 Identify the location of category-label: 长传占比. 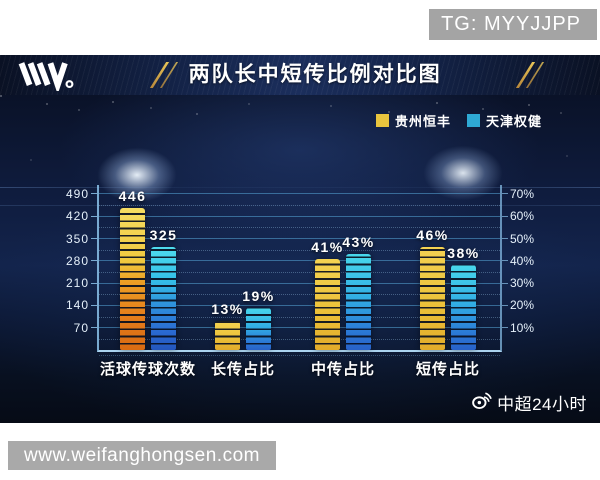
(242, 369).